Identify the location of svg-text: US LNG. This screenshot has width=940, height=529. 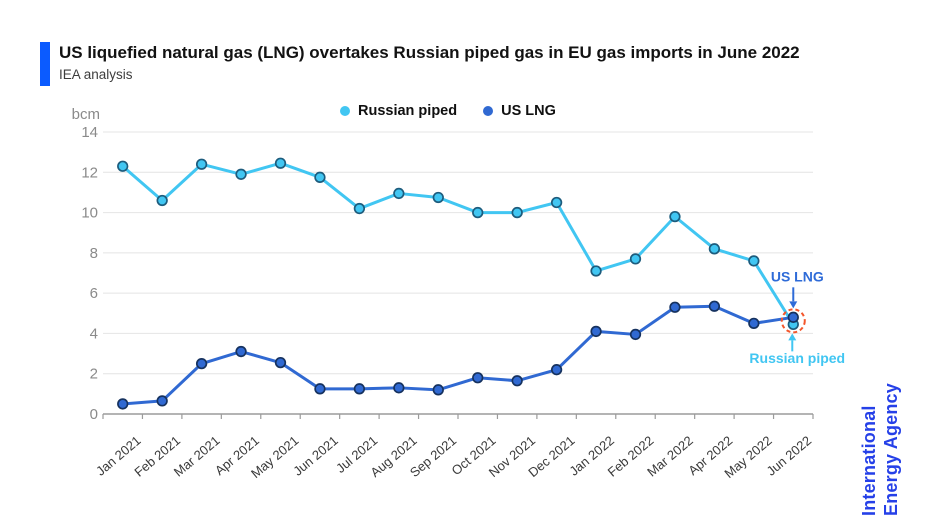
(797, 276).